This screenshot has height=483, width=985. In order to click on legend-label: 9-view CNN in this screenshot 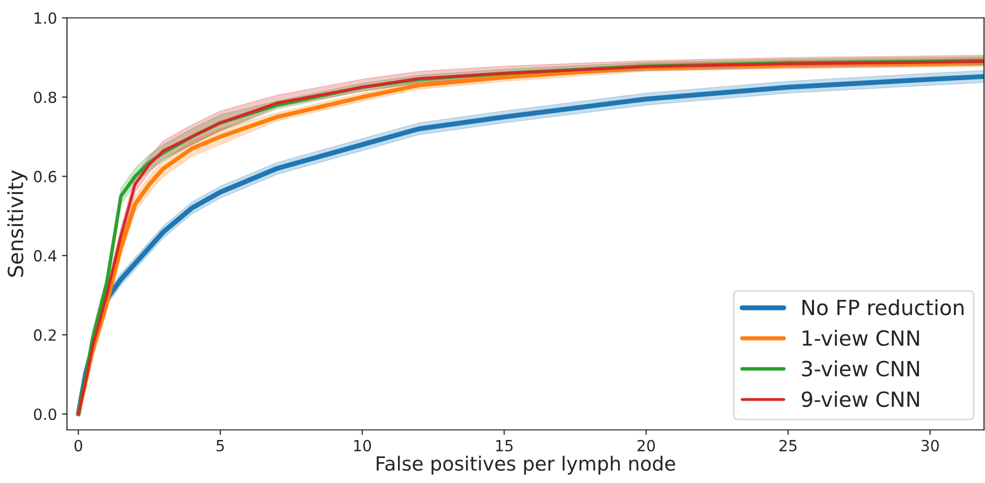, I will do `click(860, 399)`.